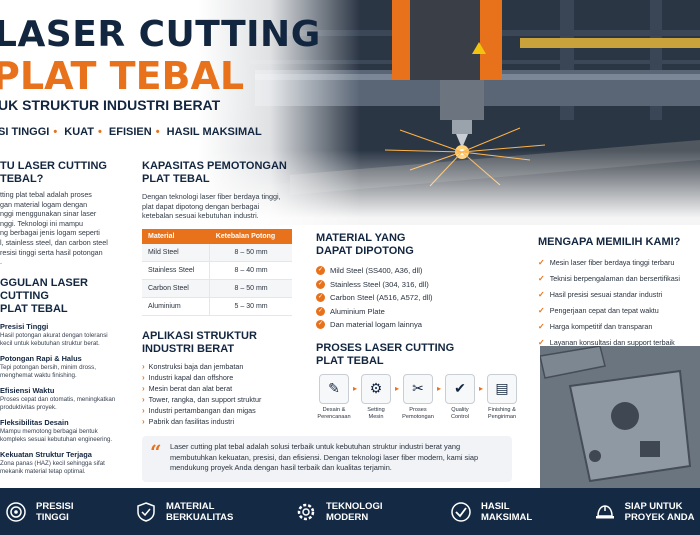  What do you see at coordinates (200, 216) in the screenshot?
I see `capacity-desc-line: ketebalan sesuai kebutuhan industri.` at bounding box center [200, 216].